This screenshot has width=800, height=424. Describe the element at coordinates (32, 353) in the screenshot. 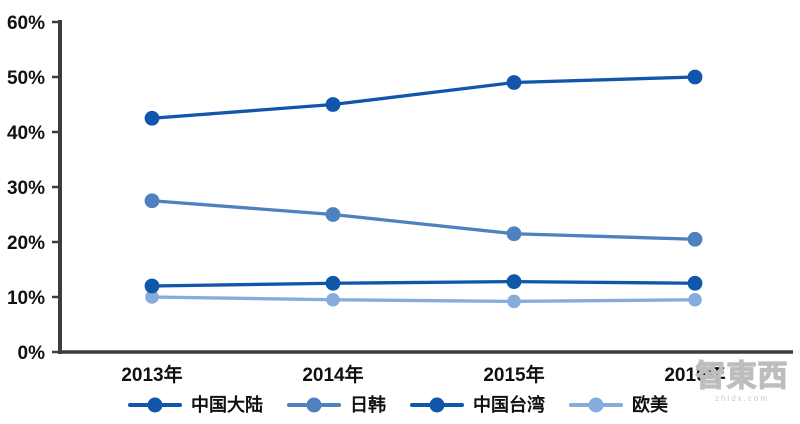

I see `y-axis-tick-label: 0%` at that location.